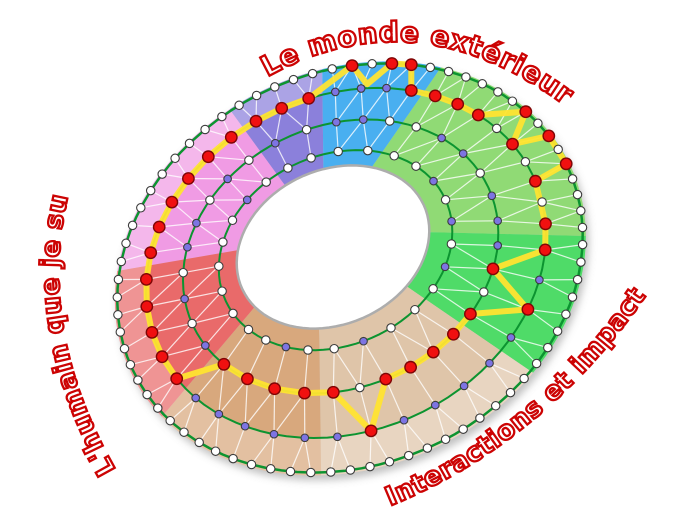  What do you see at coordinates (478, 152) in the screenshot?
I see `sector-lightgreen` at bounding box center [478, 152].